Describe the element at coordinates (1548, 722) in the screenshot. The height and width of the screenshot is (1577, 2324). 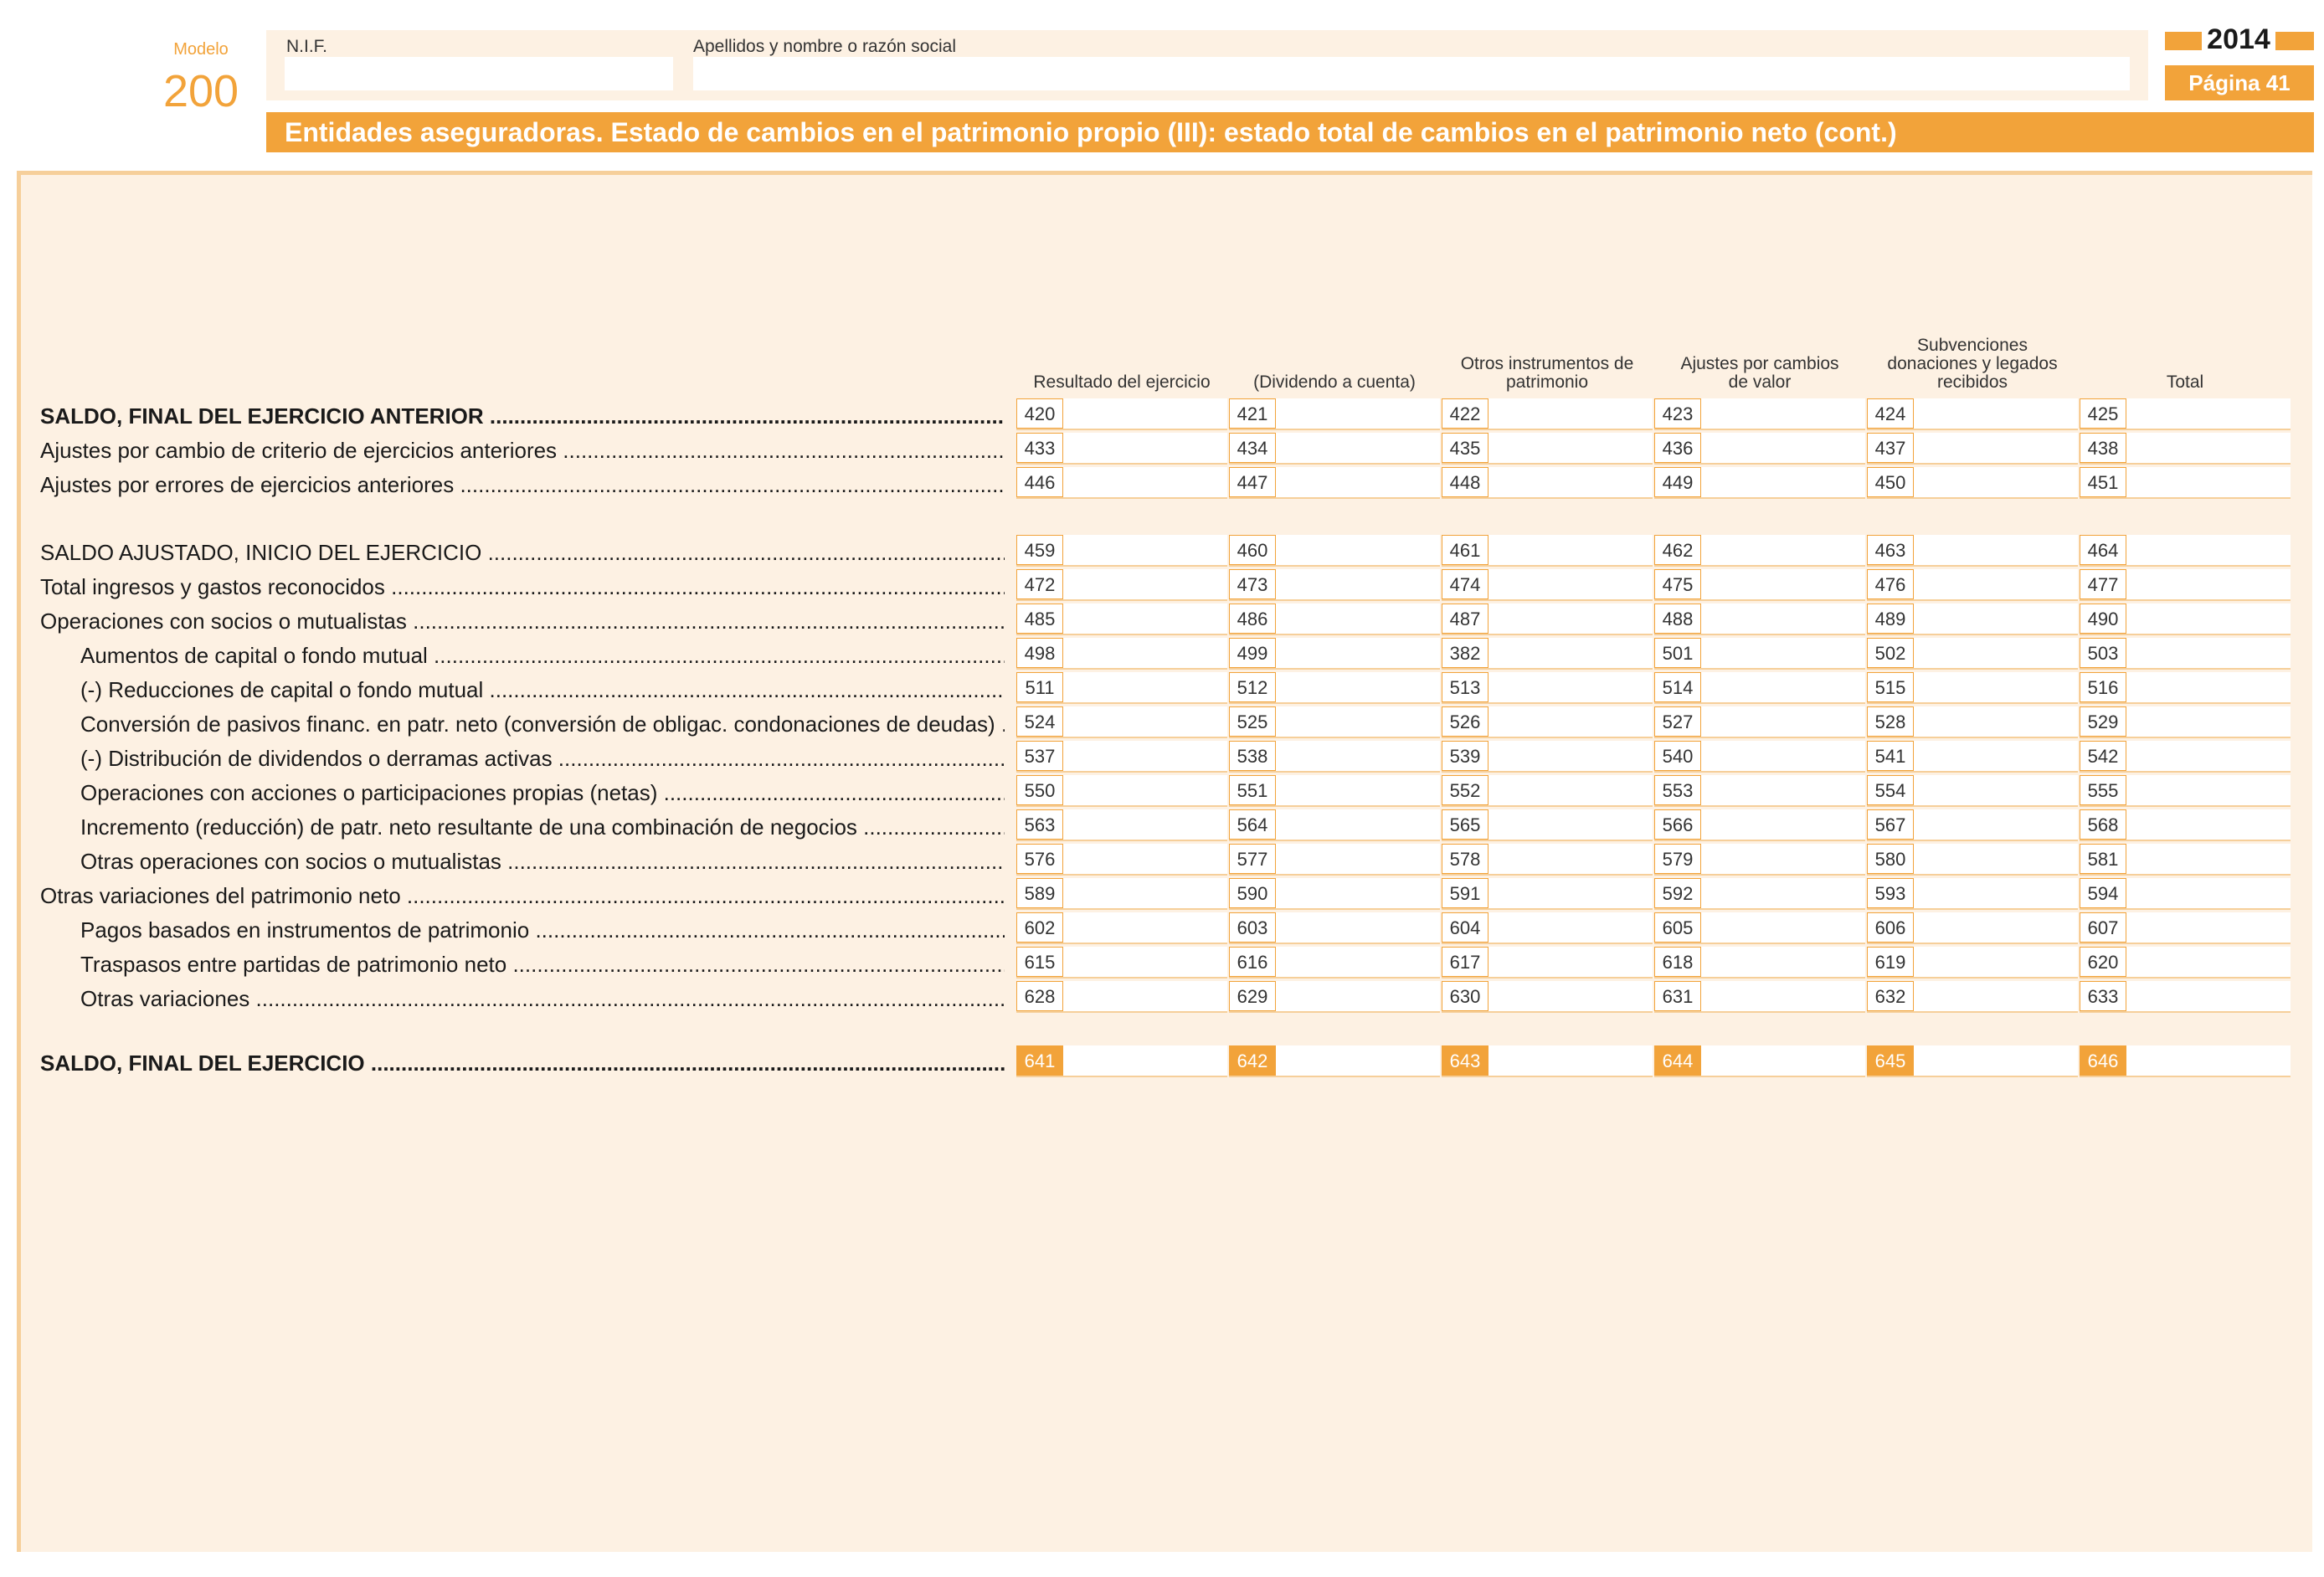
I see `amount-cell: 526` at that location.